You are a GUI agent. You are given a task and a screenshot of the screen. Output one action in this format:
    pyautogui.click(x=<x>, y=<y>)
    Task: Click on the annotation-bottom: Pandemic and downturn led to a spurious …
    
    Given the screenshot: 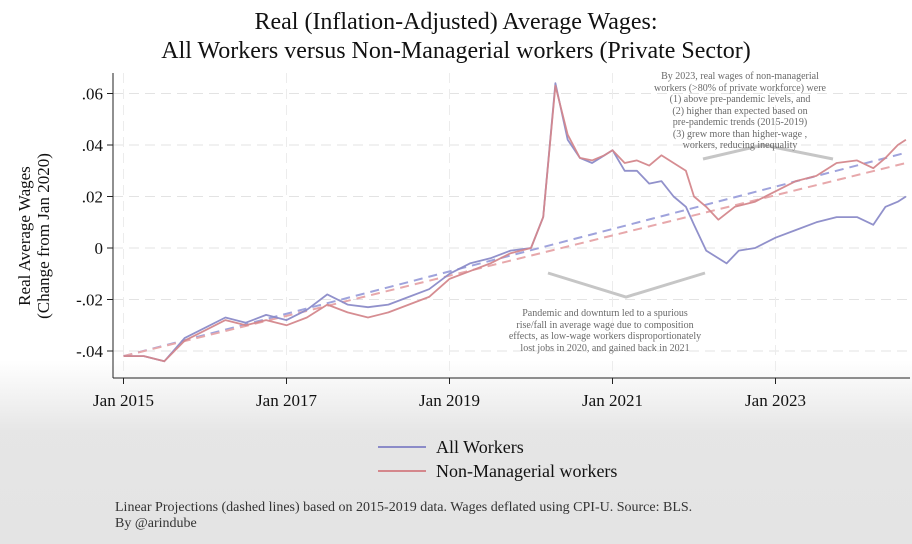 What is the action you would take?
    pyautogui.click(x=605, y=331)
    